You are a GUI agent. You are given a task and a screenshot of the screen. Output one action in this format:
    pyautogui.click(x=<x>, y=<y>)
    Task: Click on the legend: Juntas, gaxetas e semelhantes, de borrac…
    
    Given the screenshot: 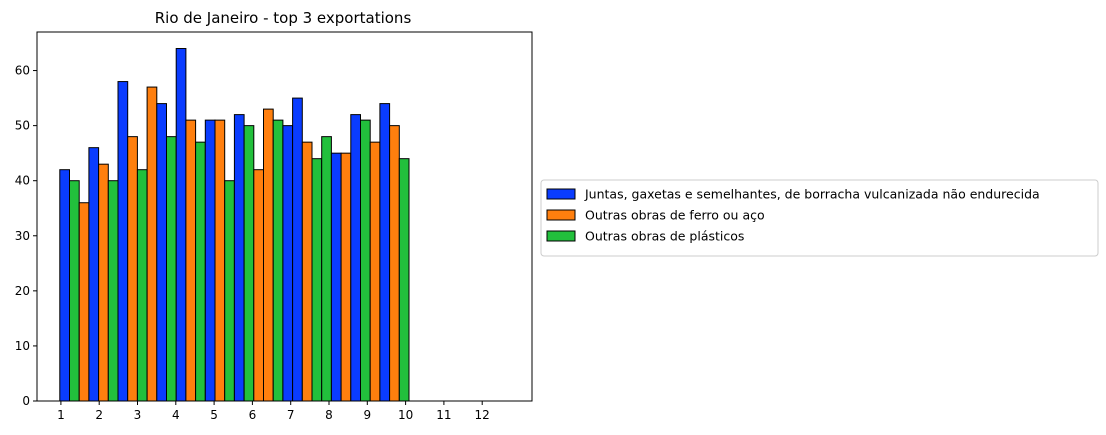 What is the action you would take?
    pyautogui.click(x=819, y=218)
    